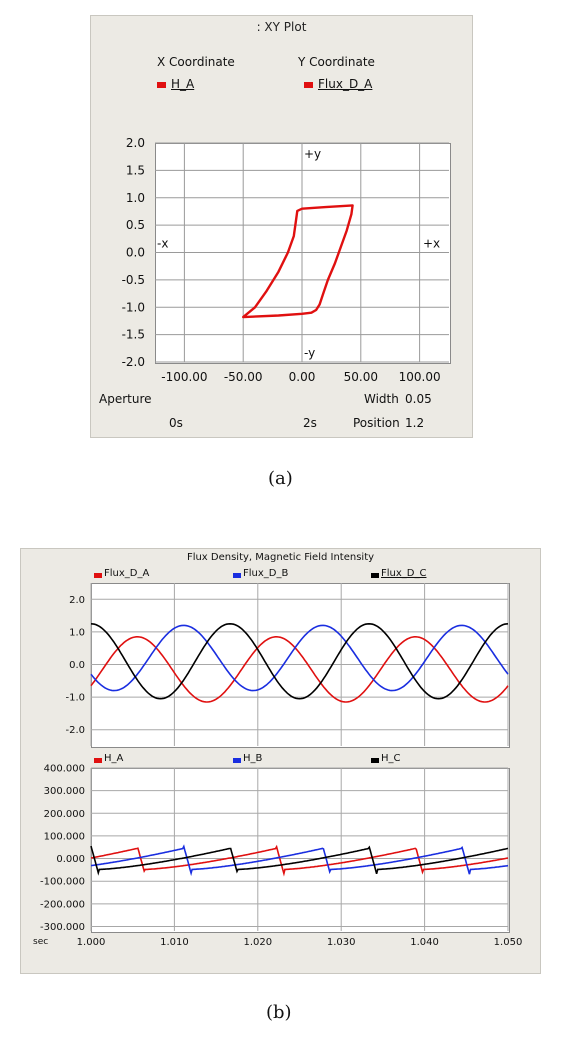  What do you see at coordinates (415, 423) in the screenshot?
I see `position-value: 1.2` at bounding box center [415, 423].